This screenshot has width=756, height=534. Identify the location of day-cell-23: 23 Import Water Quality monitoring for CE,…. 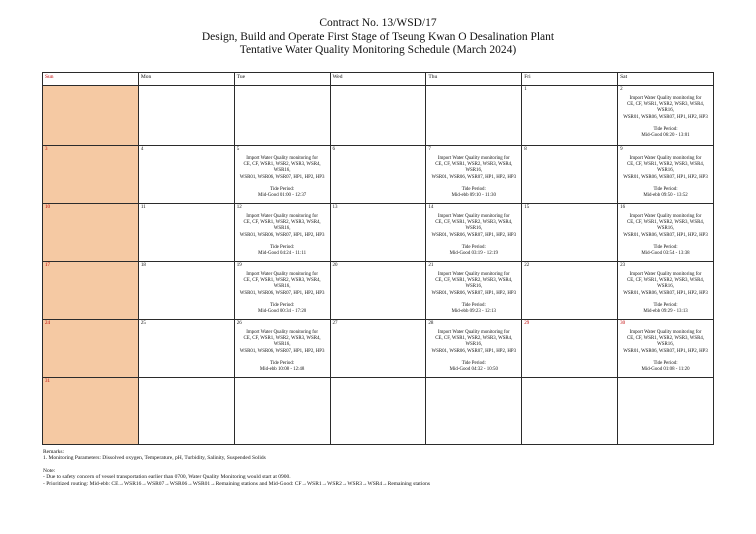
(665, 290).